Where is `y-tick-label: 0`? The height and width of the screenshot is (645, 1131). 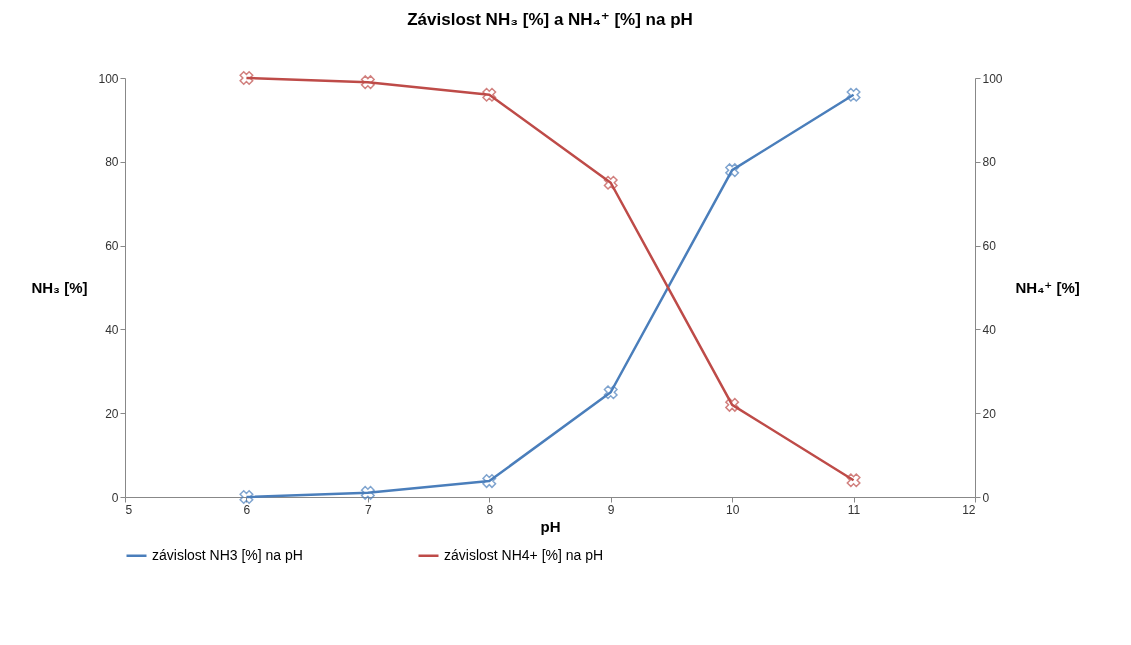 y-tick-label: 0 is located at coordinates (115, 497).